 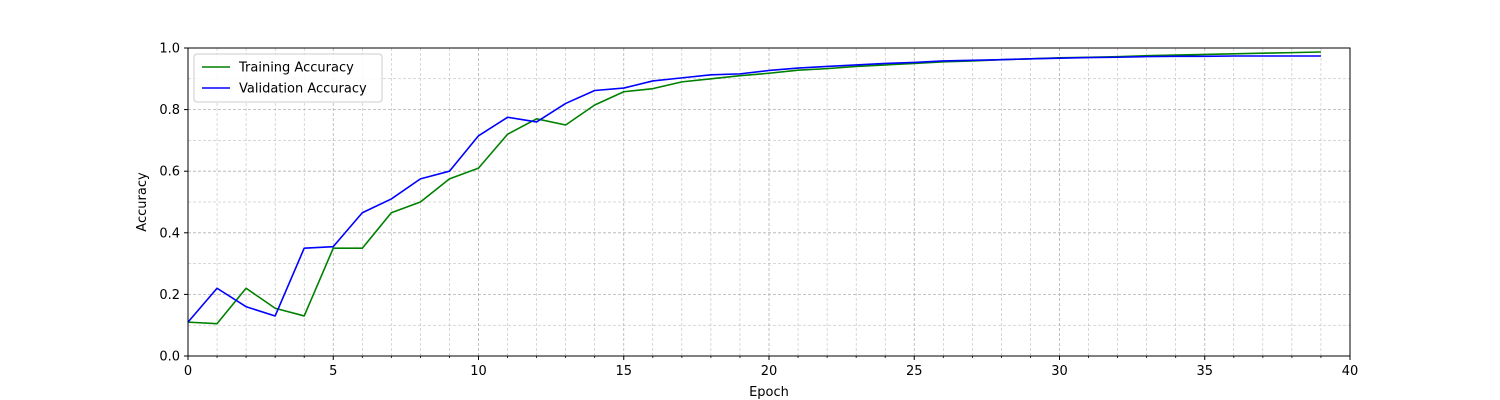 I want to click on legend-box, so click(x=288, y=78).